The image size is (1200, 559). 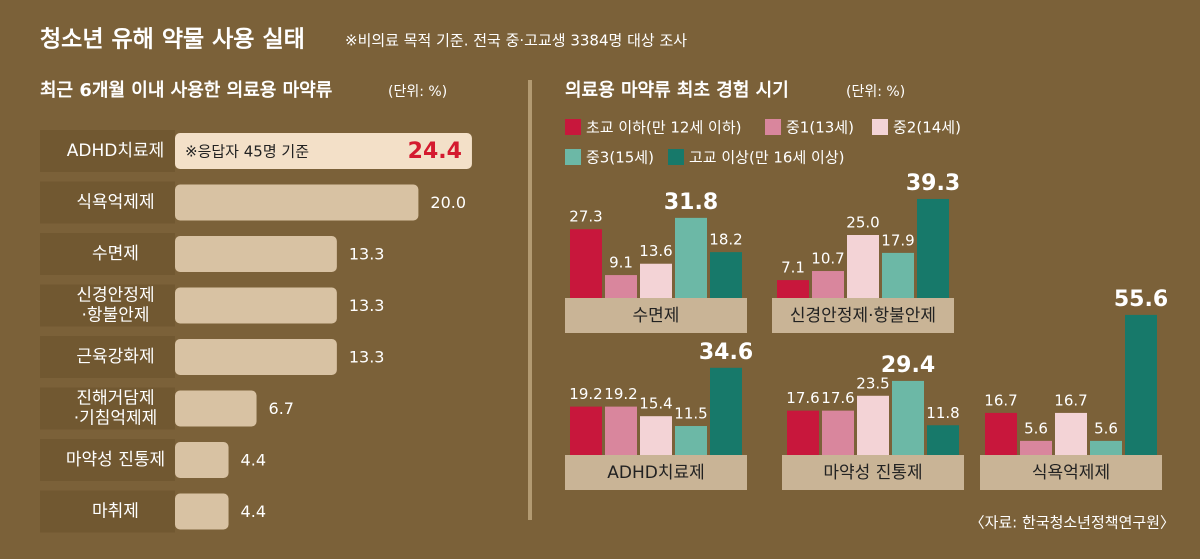 What do you see at coordinates (172, 40) in the screenshot?
I see `title: 청소년 유해 약물 사용 실태` at bounding box center [172, 40].